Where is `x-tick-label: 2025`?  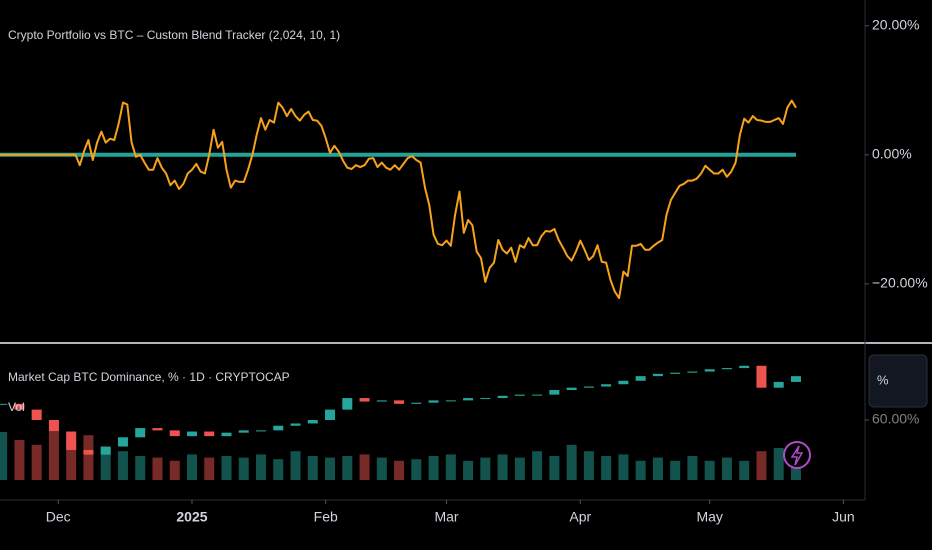
x-tick-label: 2025 is located at coordinates (191, 517).